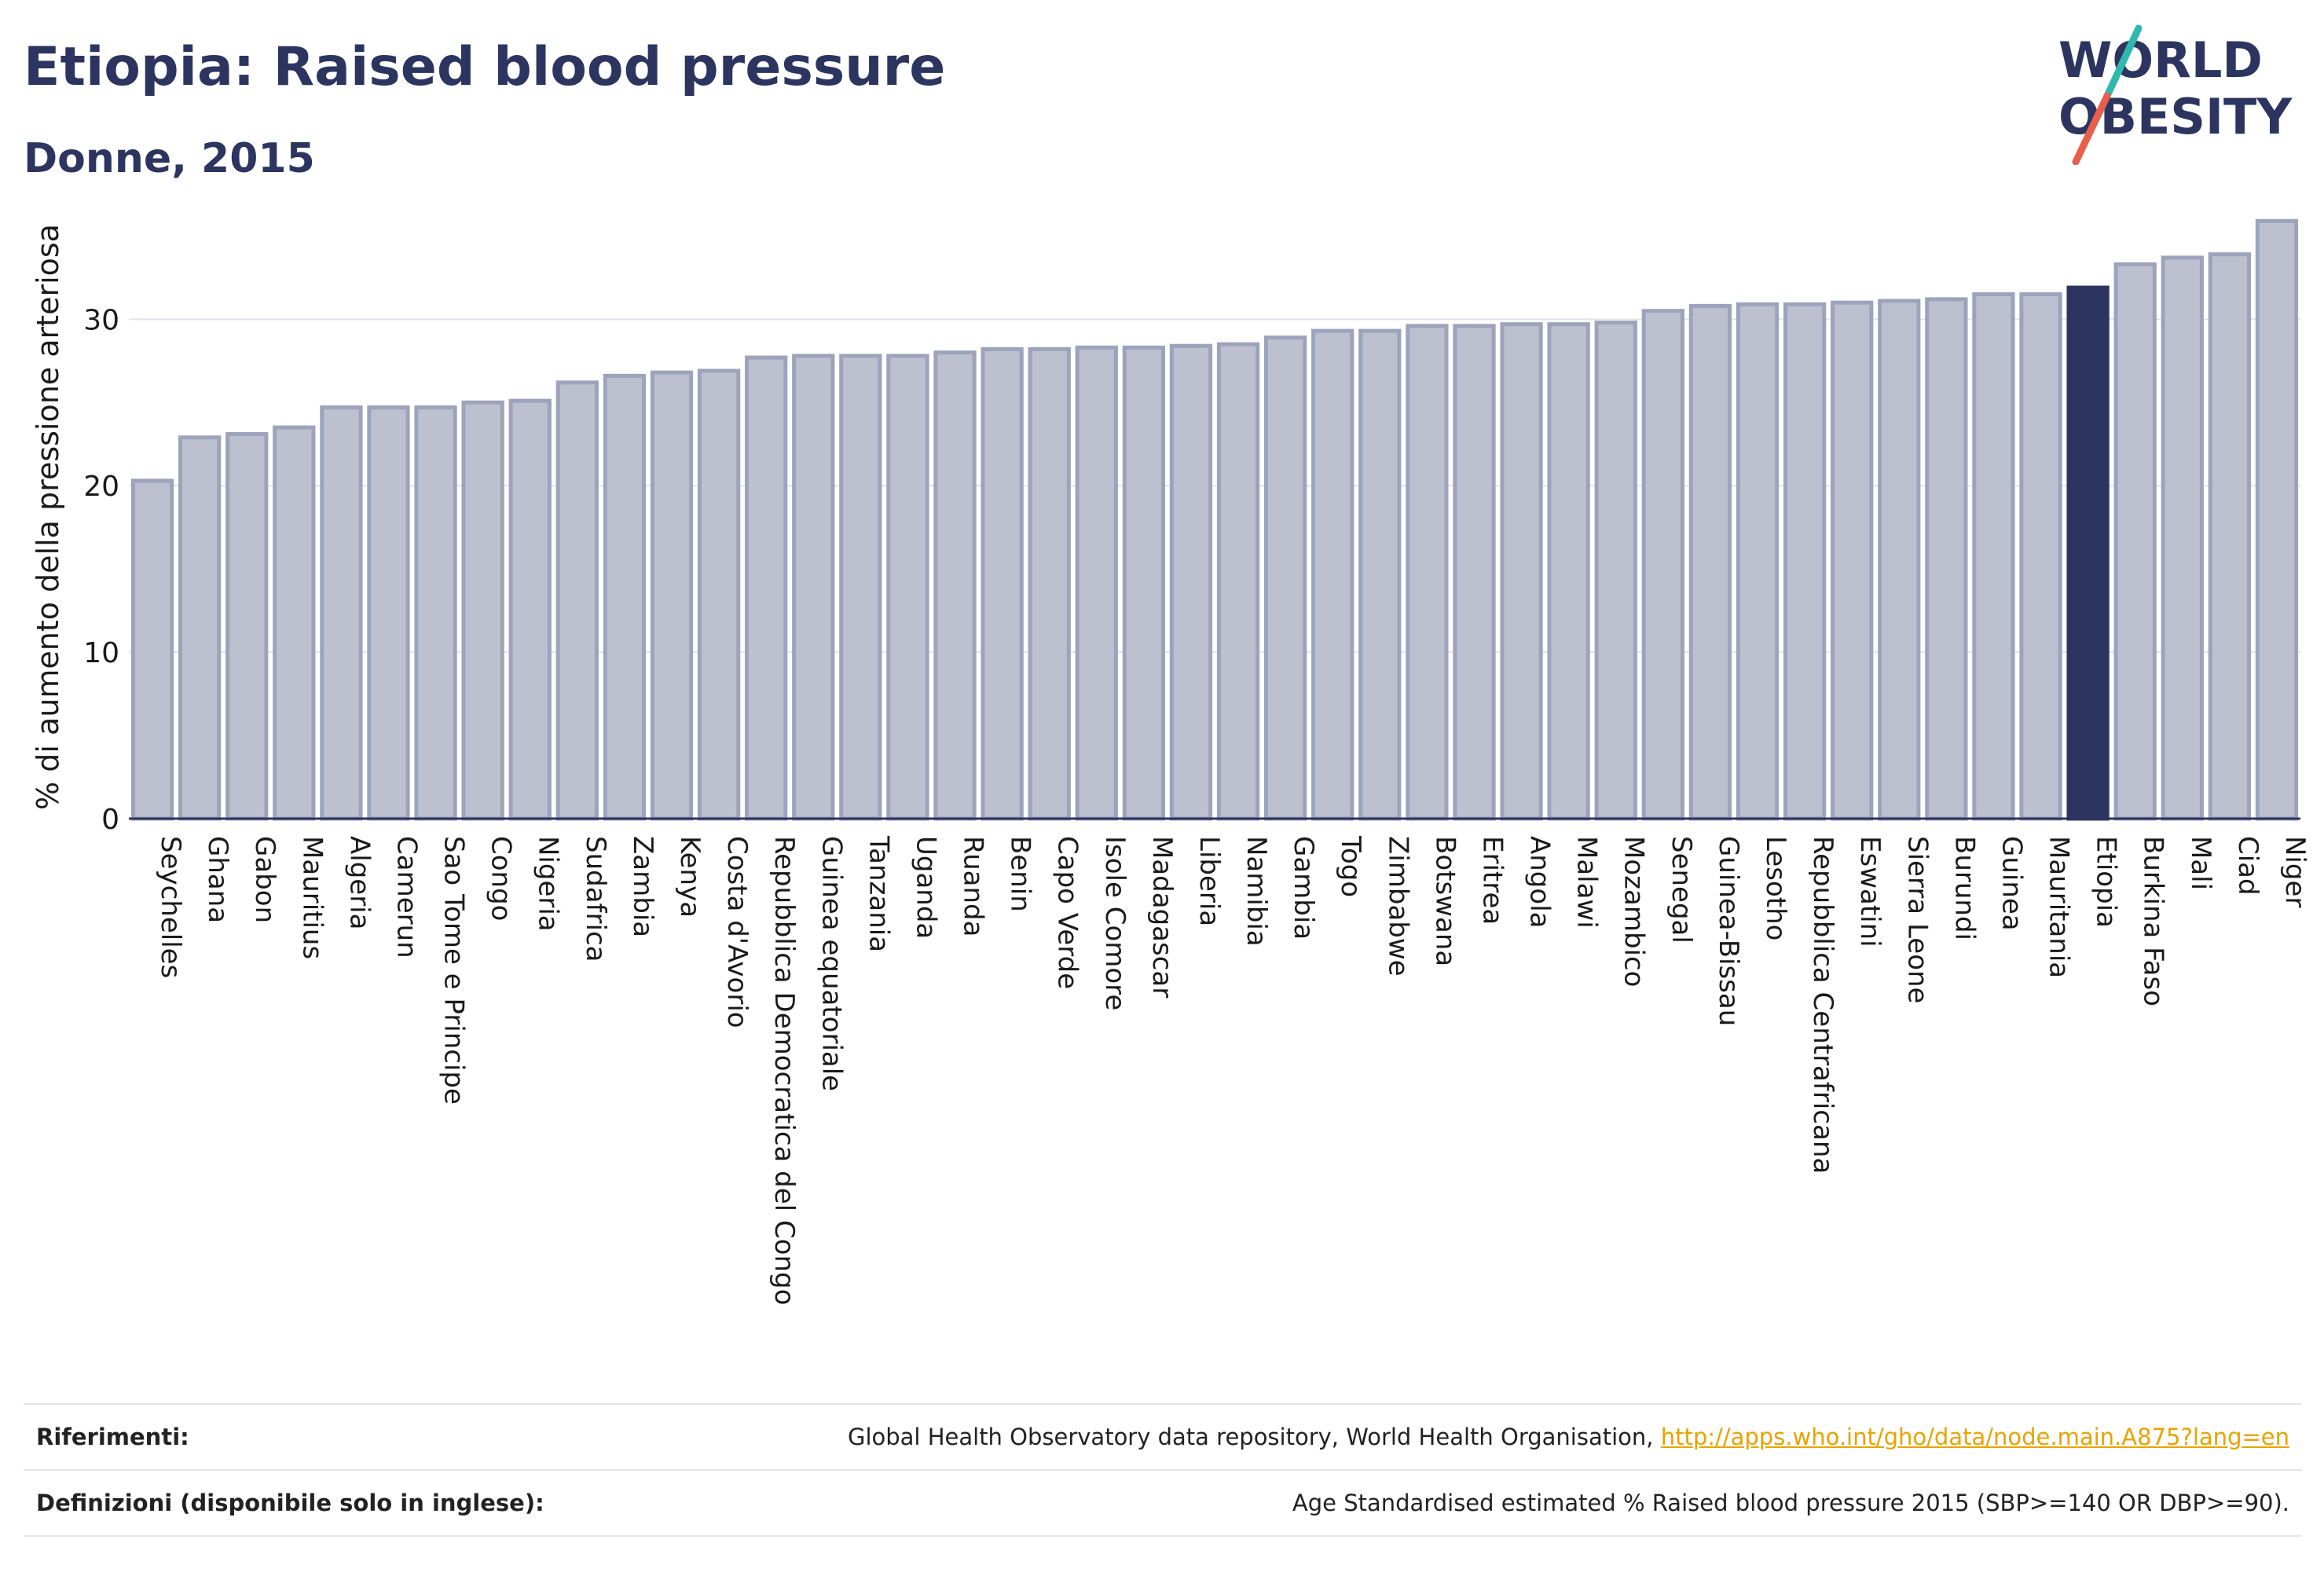  What do you see at coordinates (2011, 883) in the screenshot?
I see `x-tick-label: Guinea` at bounding box center [2011, 883].